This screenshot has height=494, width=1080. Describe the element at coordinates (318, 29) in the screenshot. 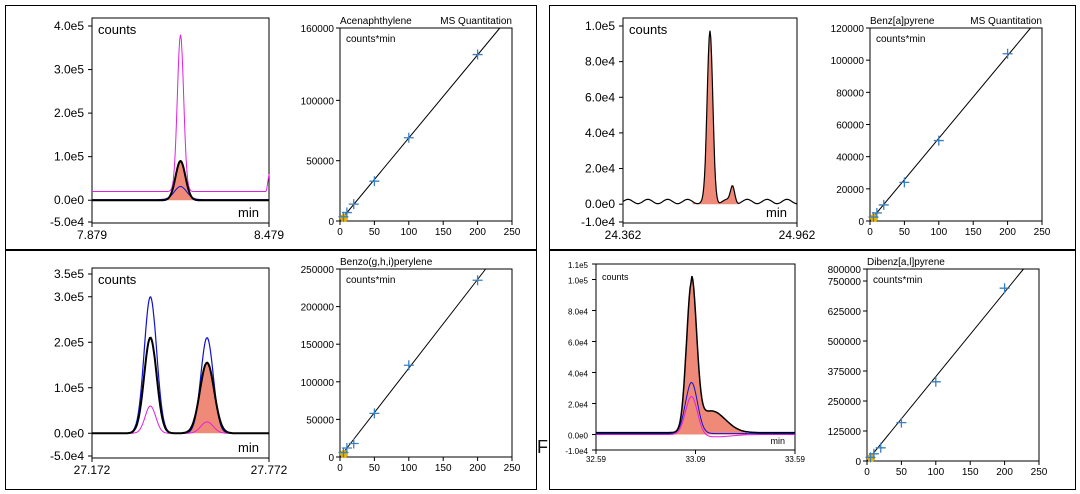

I see `cal-ytick-label: 160000` at that location.